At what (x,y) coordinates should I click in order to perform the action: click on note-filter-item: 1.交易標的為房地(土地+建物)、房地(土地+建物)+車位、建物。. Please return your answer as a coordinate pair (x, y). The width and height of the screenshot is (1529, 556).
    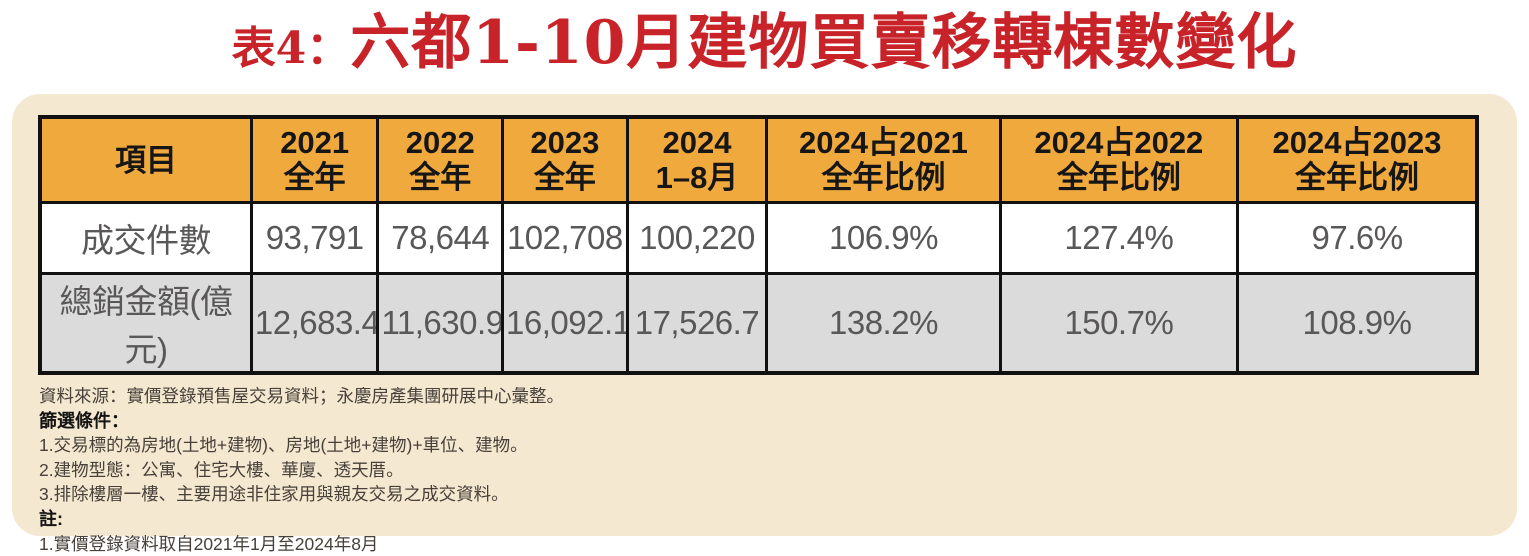
    Looking at the image, I should click on (283, 445).